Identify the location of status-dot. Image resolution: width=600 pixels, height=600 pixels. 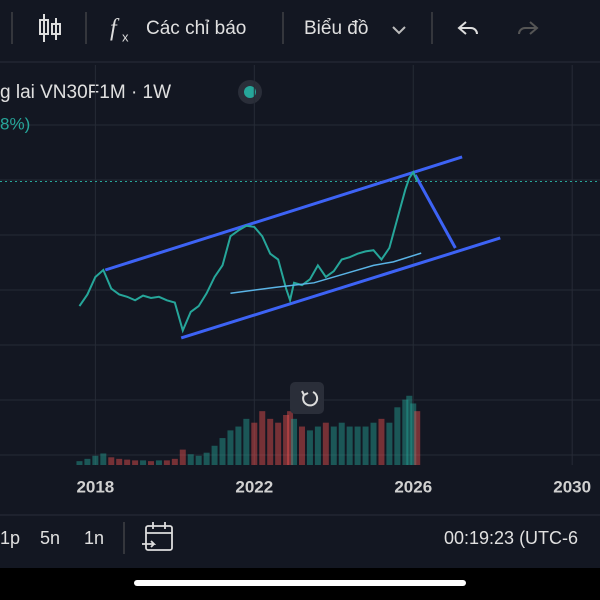
(250, 92).